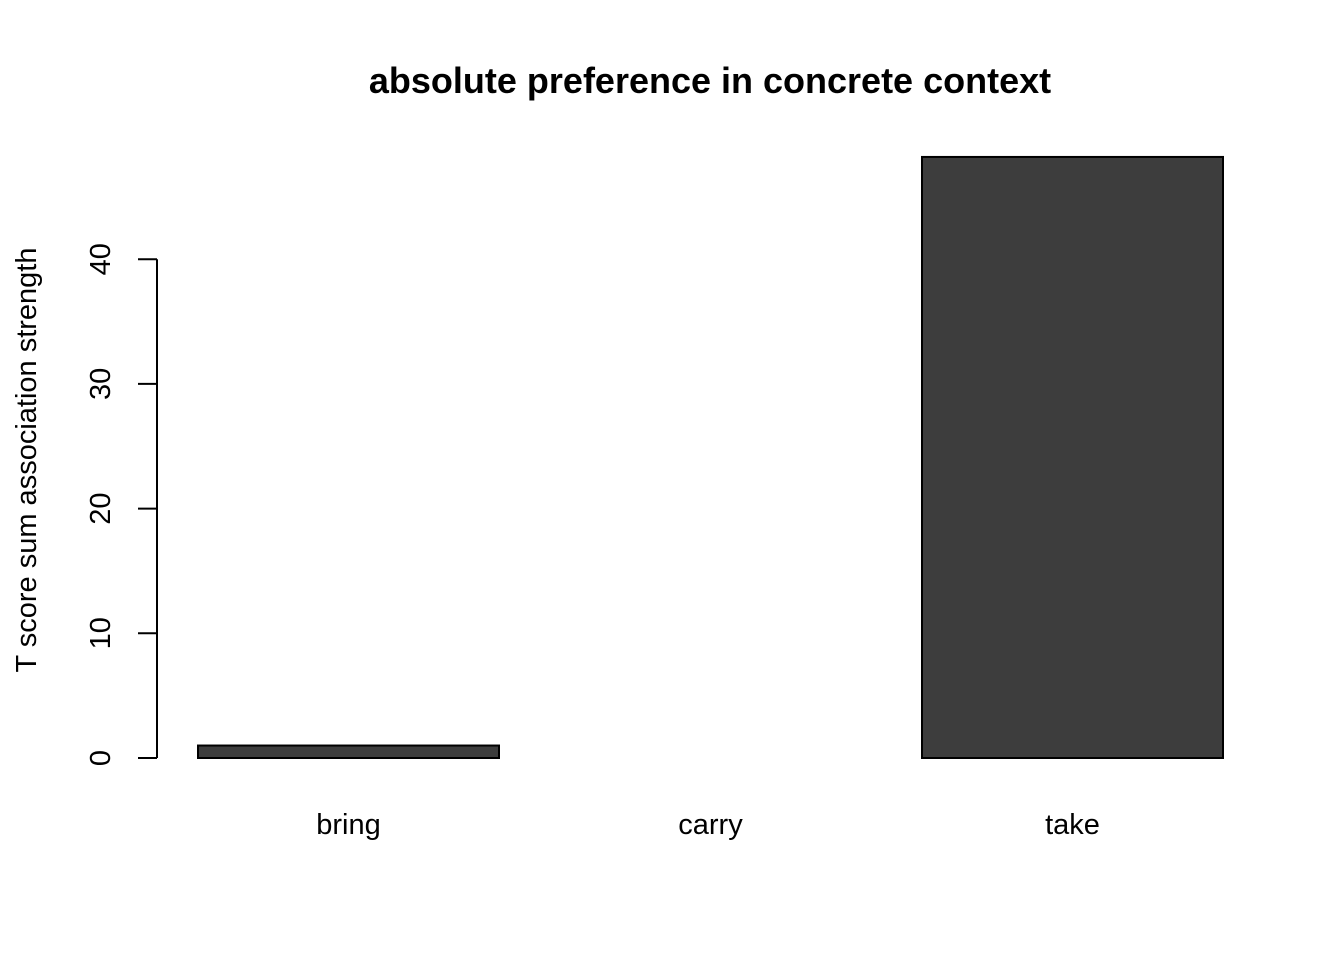 This screenshot has height=965, width=1344. Describe the element at coordinates (27, 460) in the screenshot. I see `y-axis-label: T score sum association strength` at that location.